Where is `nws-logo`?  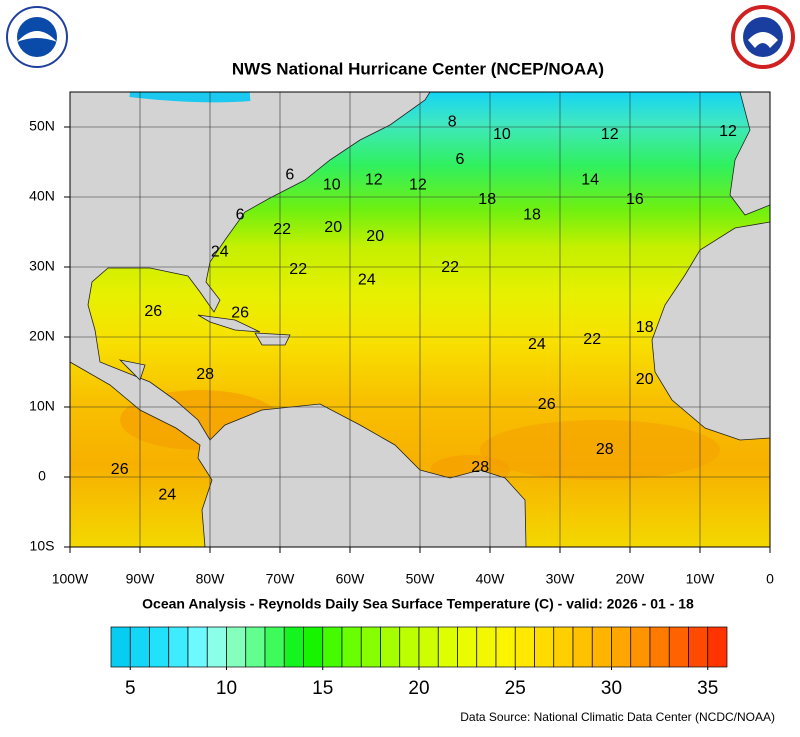
nws-logo is located at coordinates (763, 37).